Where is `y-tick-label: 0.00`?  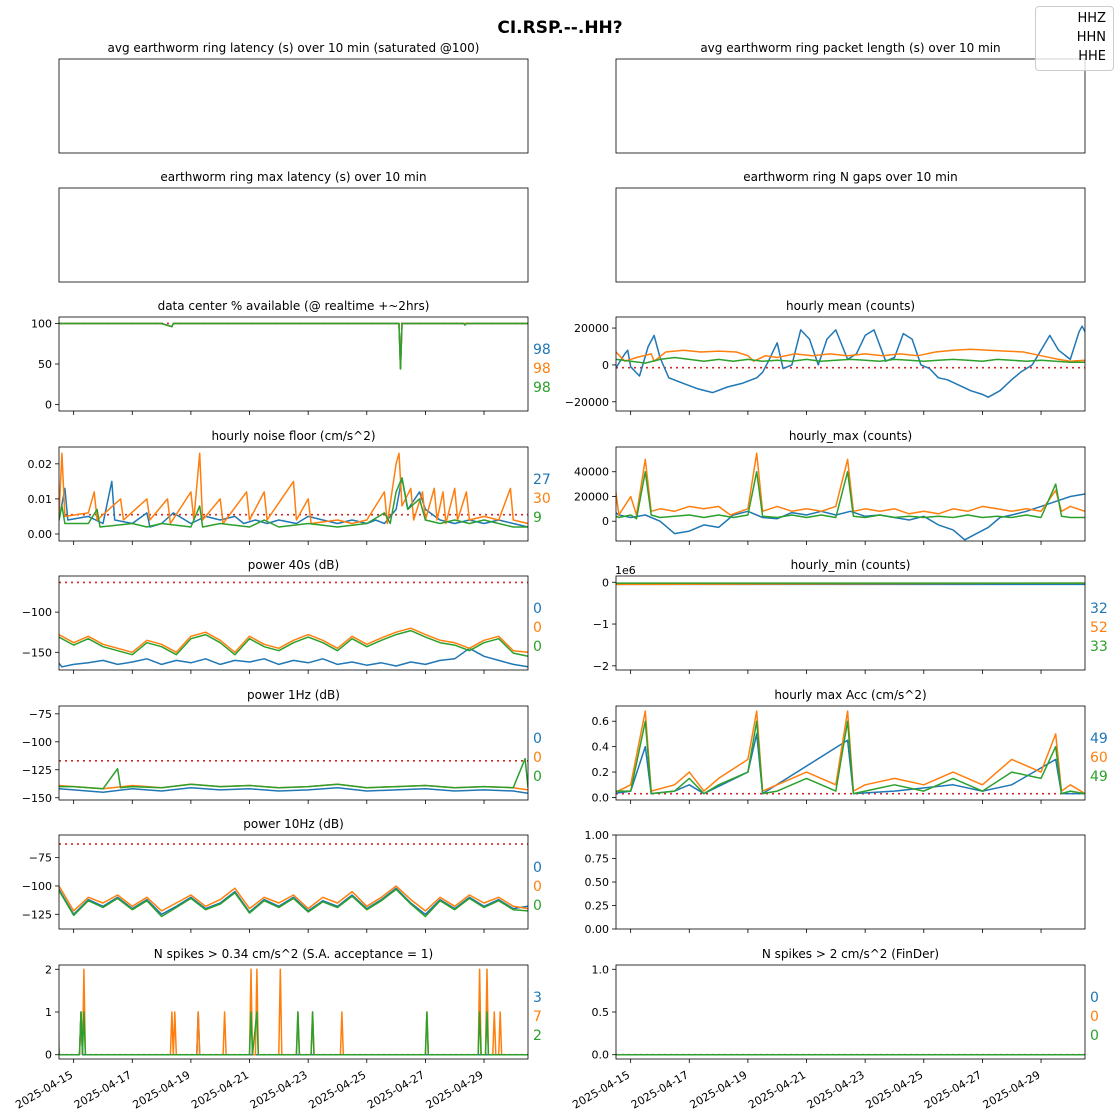 y-tick-label: 0.00 is located at coordinates (597, 929).